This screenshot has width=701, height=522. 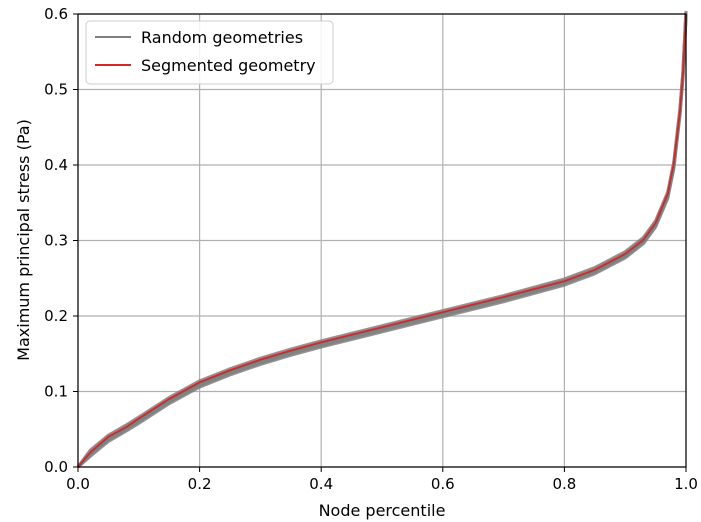 I want to click on x-tick-label: 0.0, so click(x=78, y=484).